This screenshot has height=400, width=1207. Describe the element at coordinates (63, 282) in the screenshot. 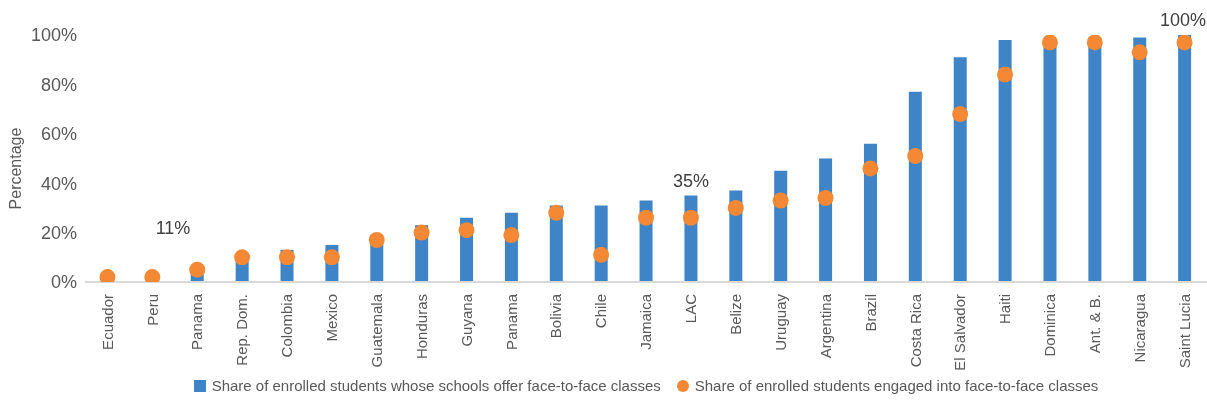

I see `y-tick-label: 0%` at that location.